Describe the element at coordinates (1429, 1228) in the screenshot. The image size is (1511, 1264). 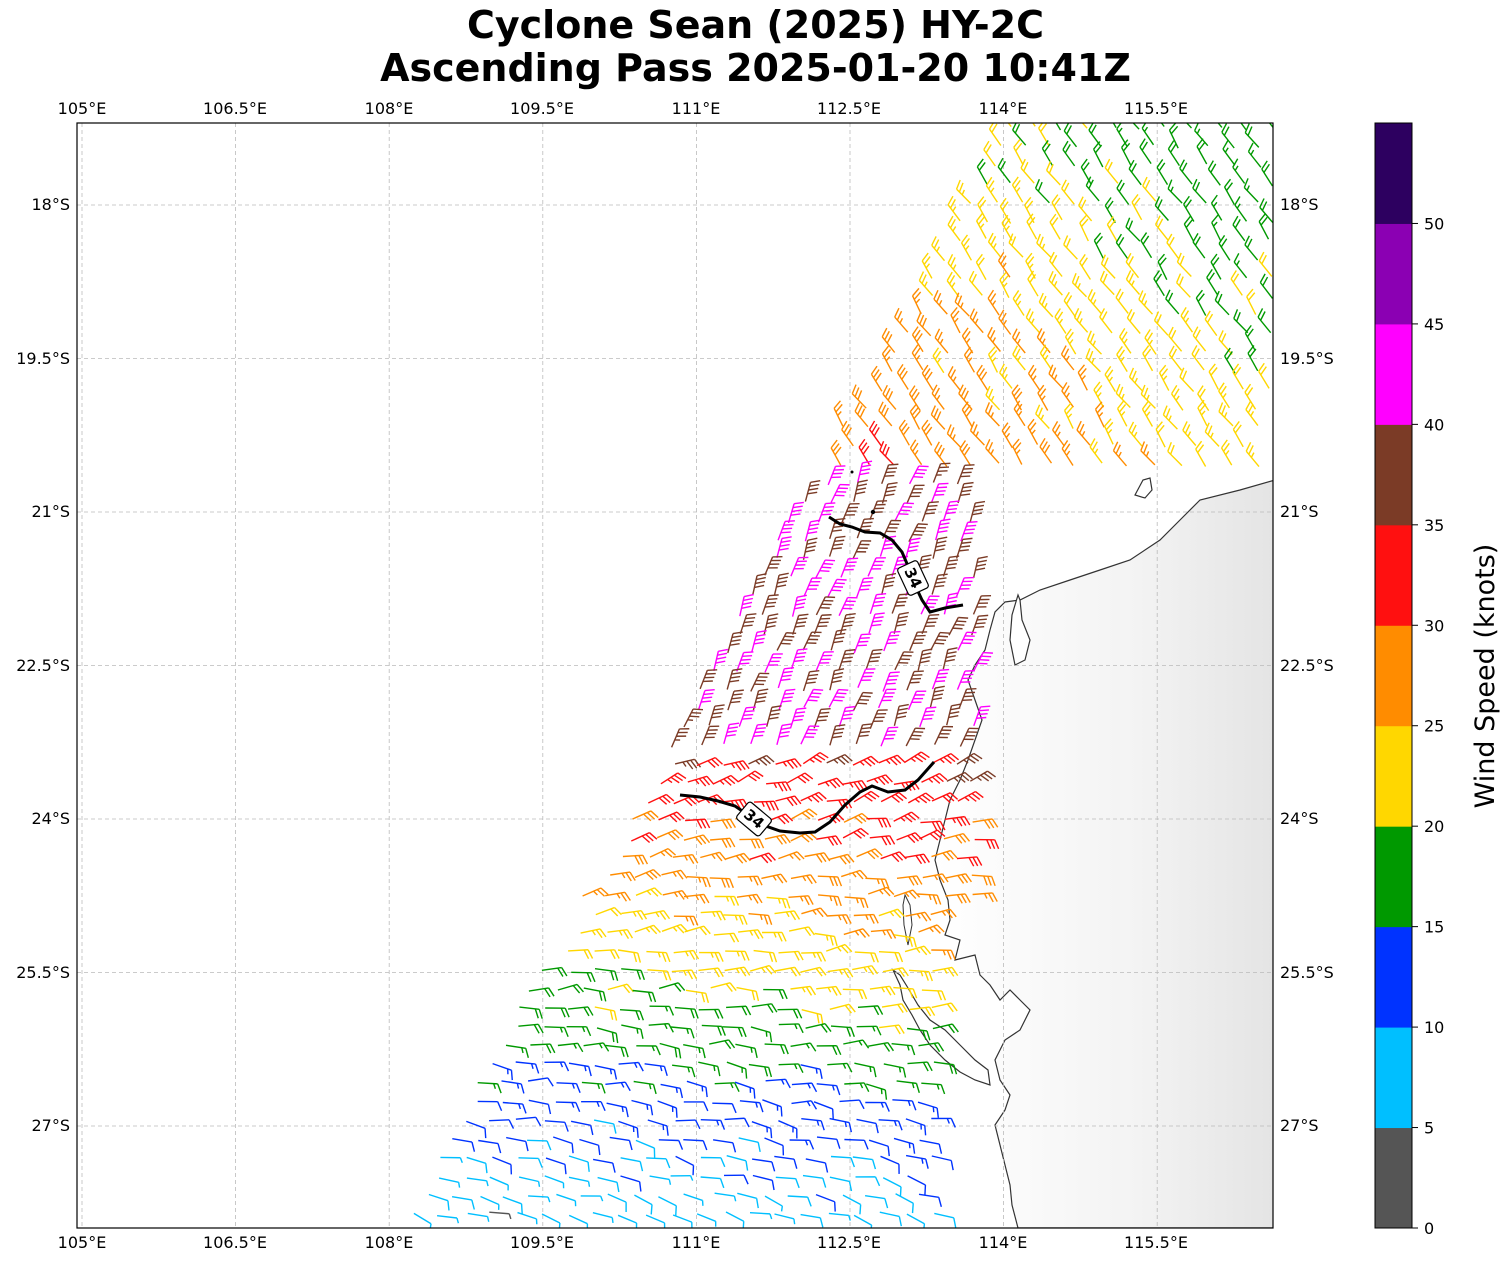
I see `colorbar-tick-label: 0` at that location.